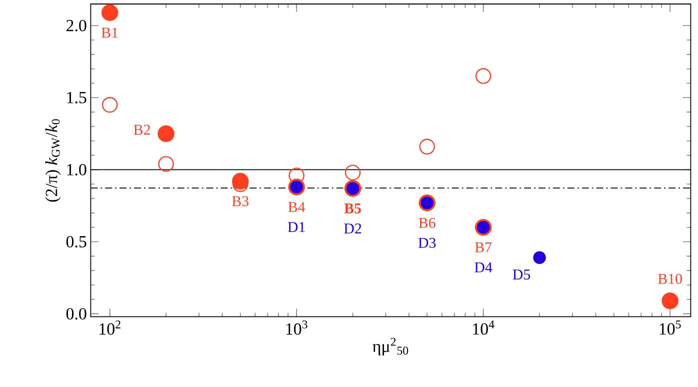 This screenshot has width=698, height=387. What do you see at coordinates (110, 327) in the screenshot?
I see `x-tick-label: 10$^{2}$` at bounding box center [110, 327].